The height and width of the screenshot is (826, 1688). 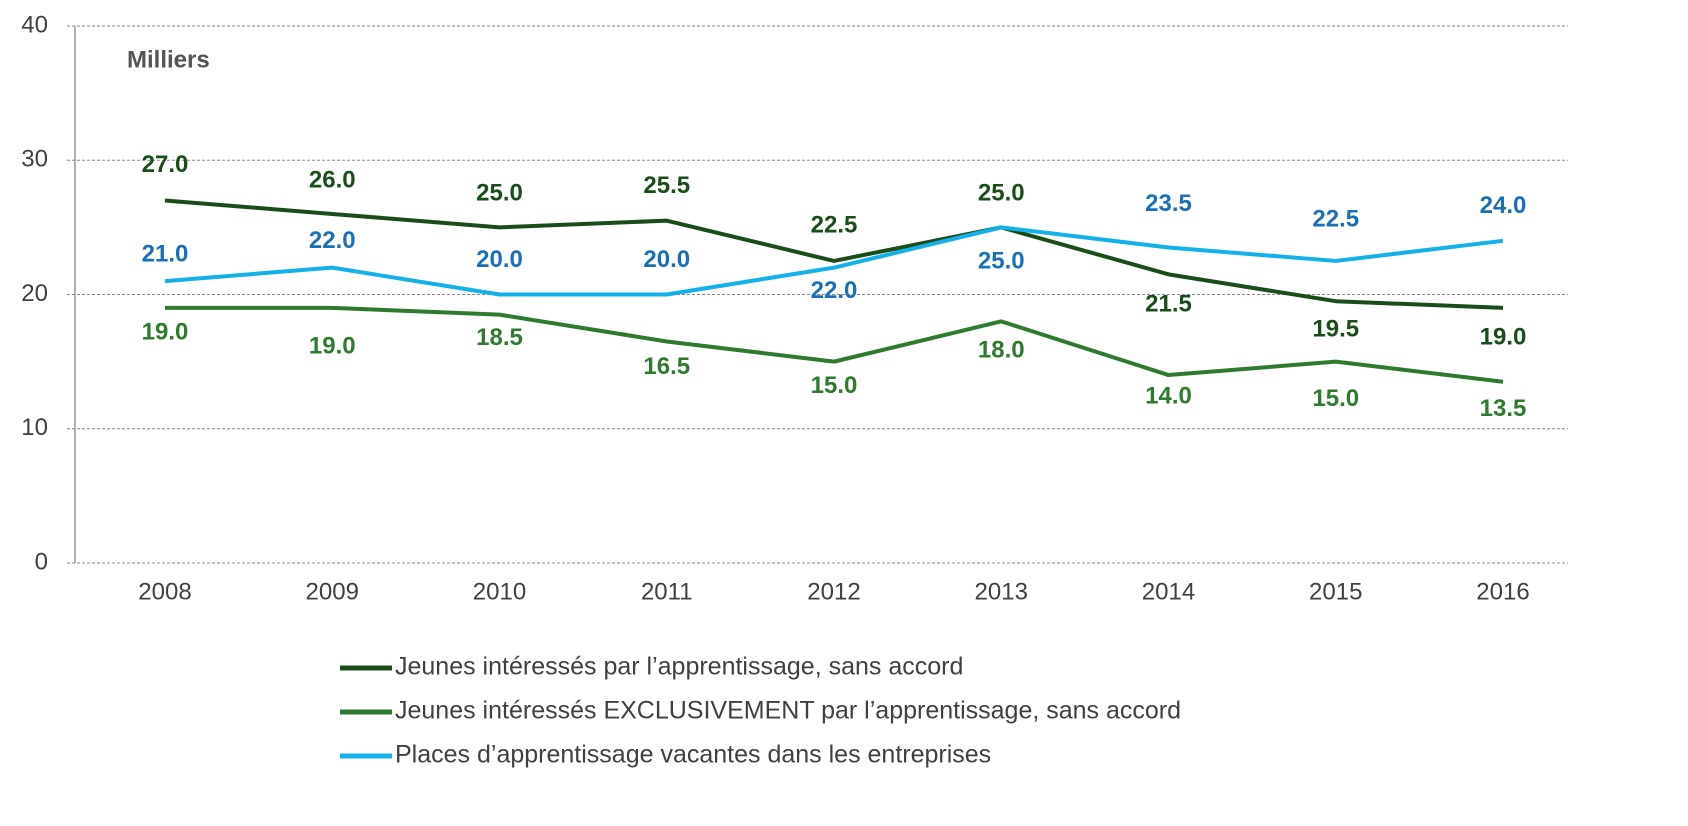 I want to click on data-label: 26.0, so click(x=332, y=179).